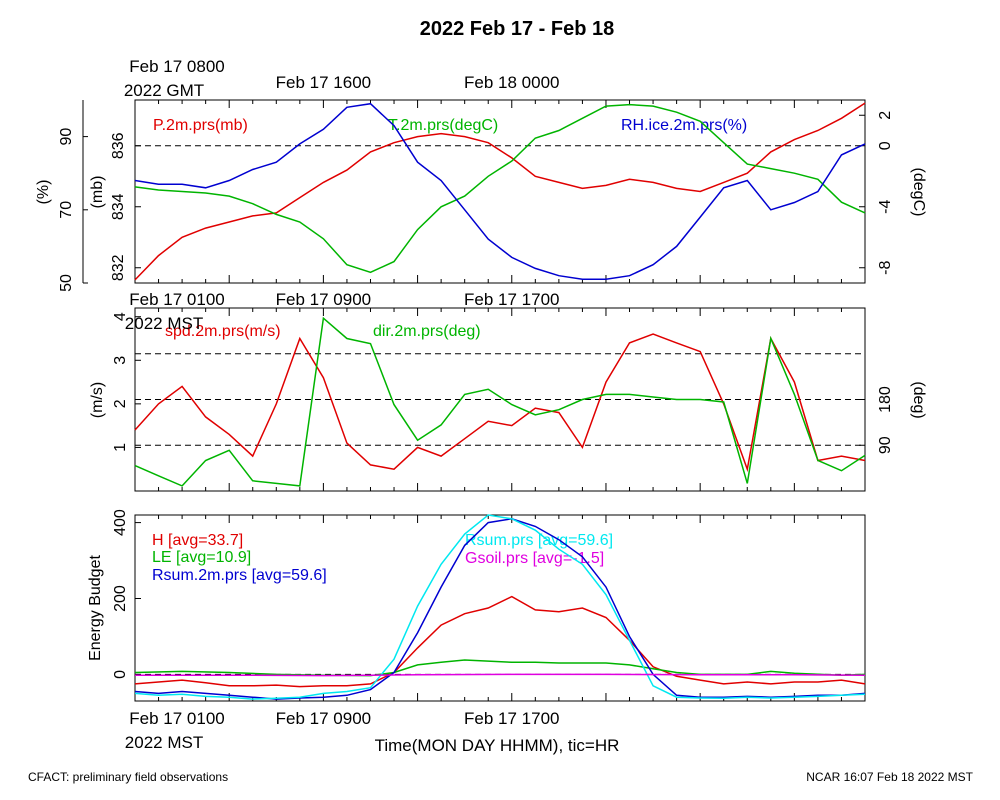  I want to click on rh-tick-label: 50, so click(66, 283).